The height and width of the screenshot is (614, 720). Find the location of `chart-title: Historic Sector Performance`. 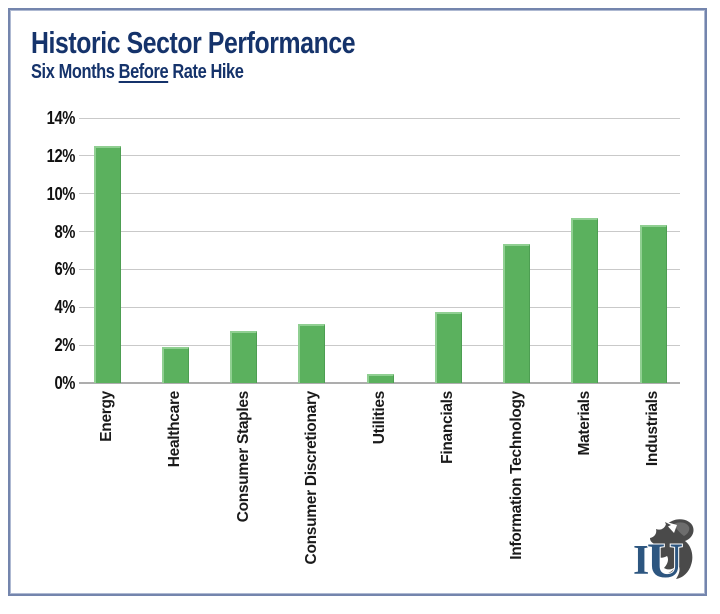

chart-title: Historic Sector Performance is located at coordinates (233, 43).